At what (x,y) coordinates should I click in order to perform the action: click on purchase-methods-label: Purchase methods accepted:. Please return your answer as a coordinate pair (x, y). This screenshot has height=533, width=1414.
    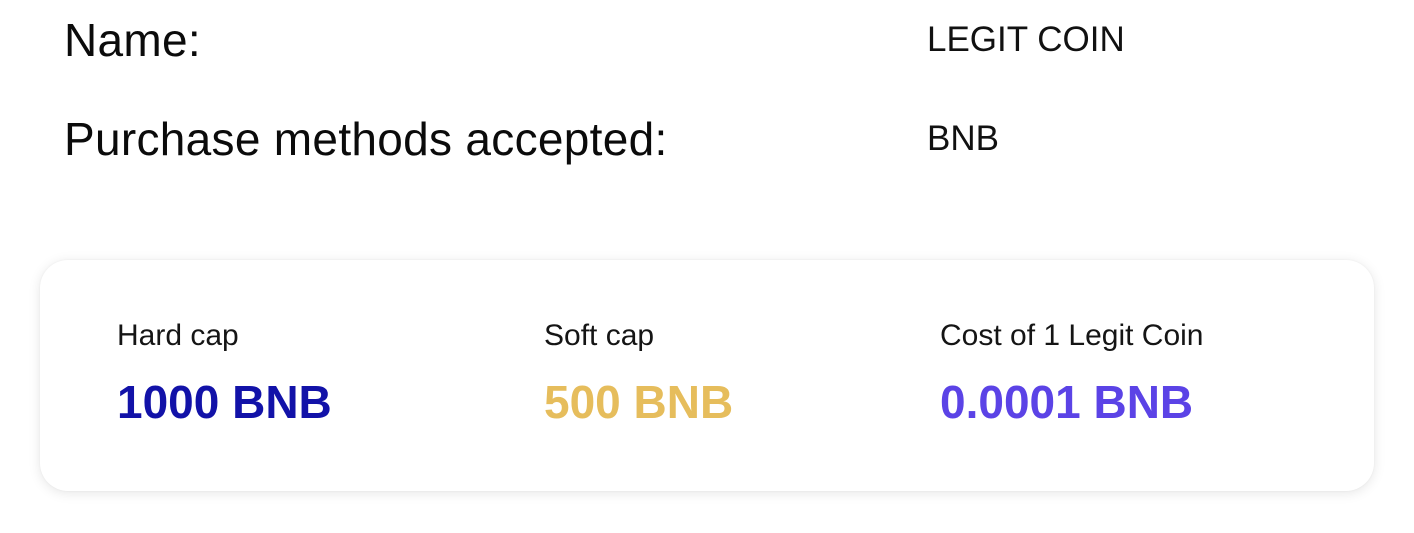
    Looking at the image, I should click on (366, 139).